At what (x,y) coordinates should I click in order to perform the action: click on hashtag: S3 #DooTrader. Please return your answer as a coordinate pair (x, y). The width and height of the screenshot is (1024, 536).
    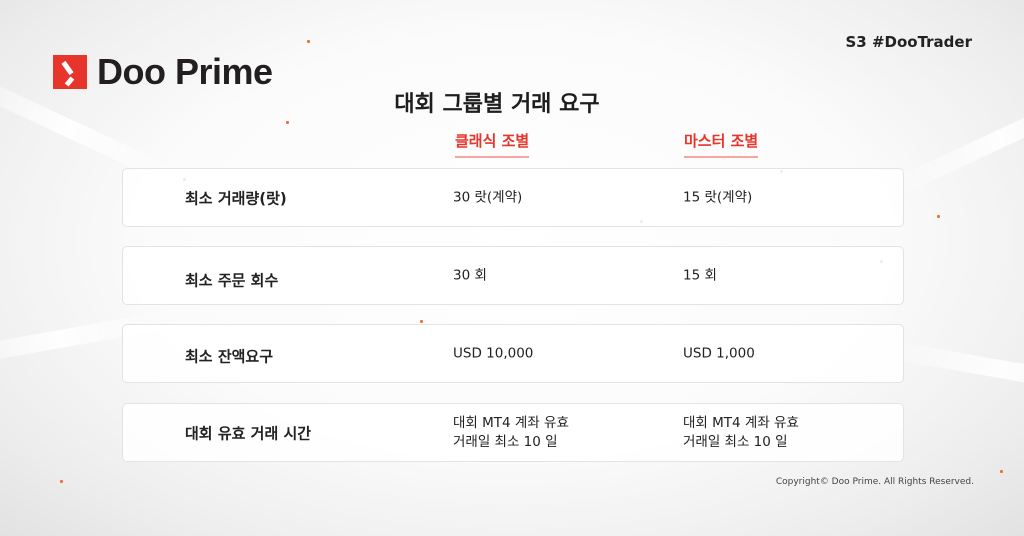
    Looking at the image, I should click on (908, 42).